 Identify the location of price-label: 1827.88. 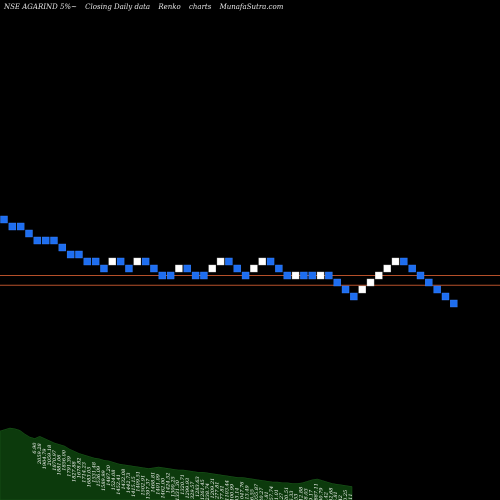
(75, 471).